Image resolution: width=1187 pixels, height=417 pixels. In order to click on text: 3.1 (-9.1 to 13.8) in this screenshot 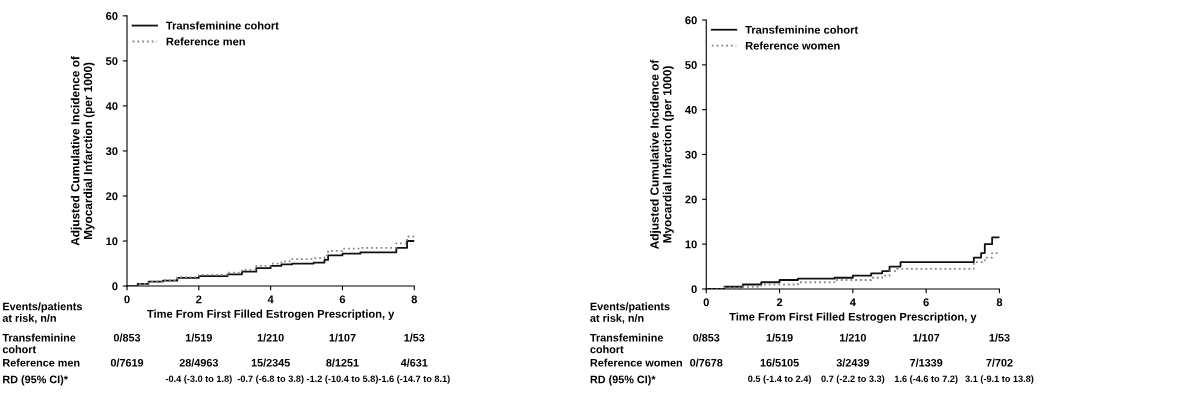, I will do `click(999, 379)`.